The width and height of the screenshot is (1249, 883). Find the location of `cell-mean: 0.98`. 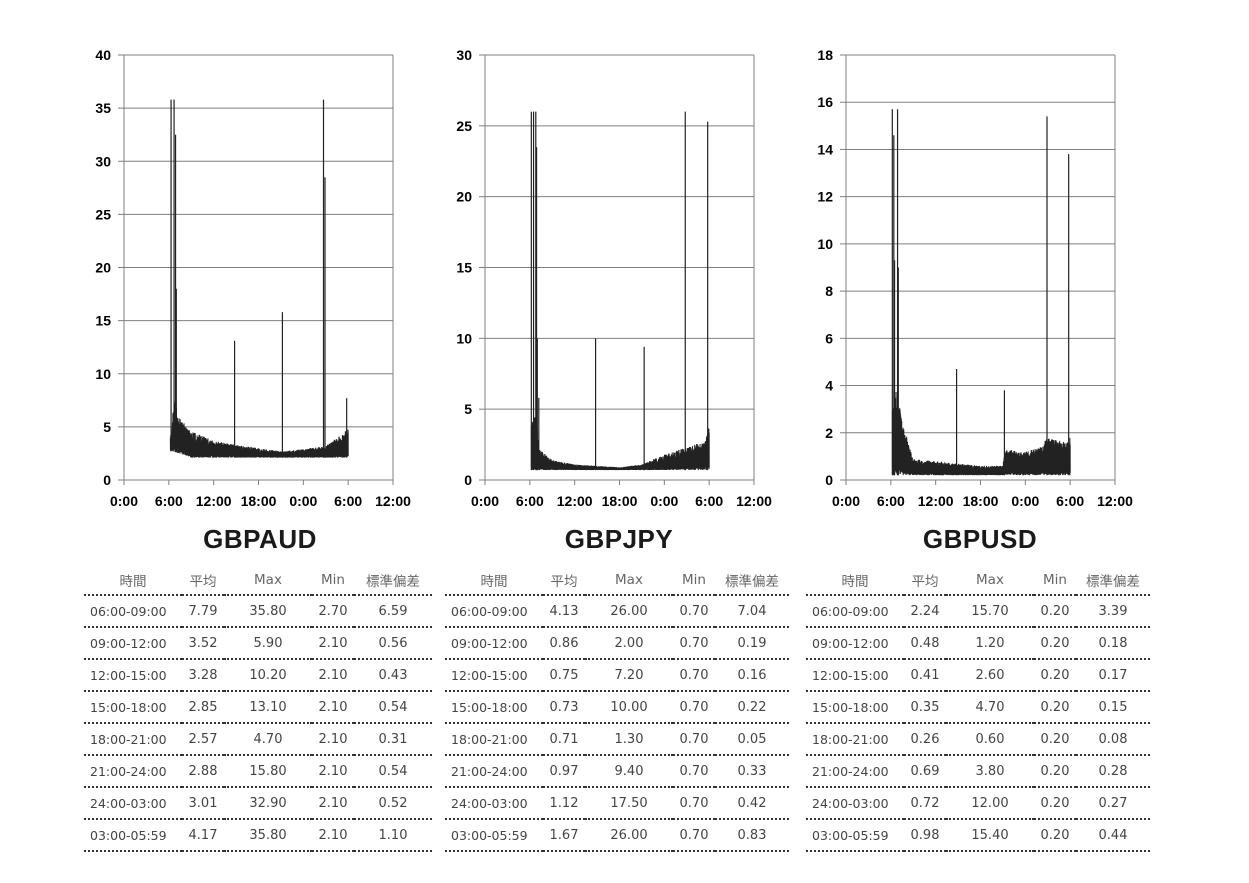

cell-mean: 0.98 is located at coordinates (925, 835).